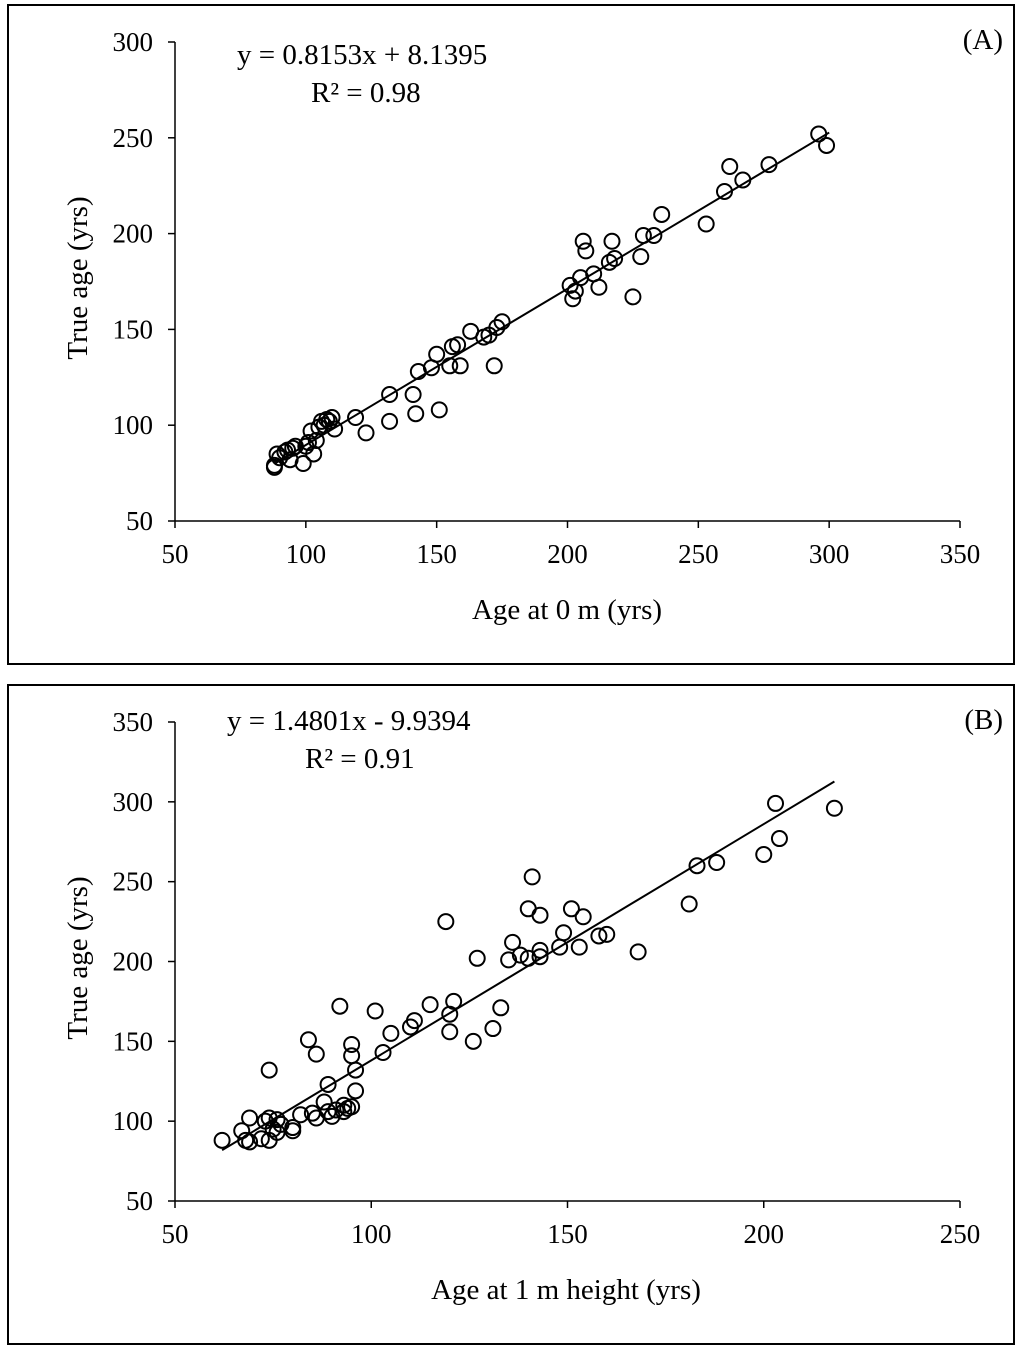 The width and height of the screenshot is (1024, 1351). Describe the element at coordinates (139, 521) in the screenshot. I see `a-y-tick-label: 50` at that location.